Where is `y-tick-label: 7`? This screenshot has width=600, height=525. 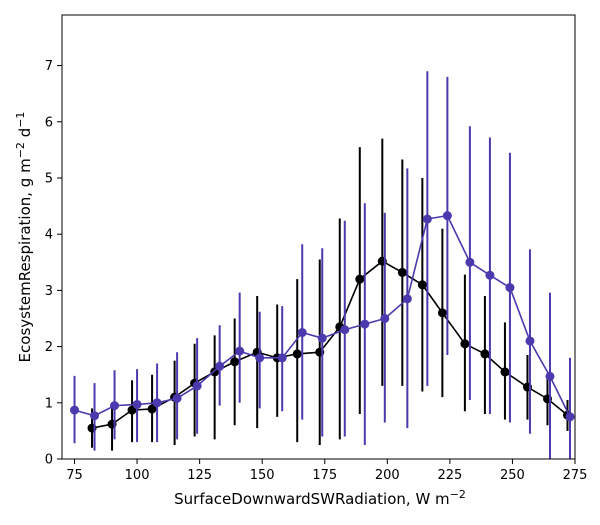
y-tick-label: 7 is located at coordinates (49, 66).